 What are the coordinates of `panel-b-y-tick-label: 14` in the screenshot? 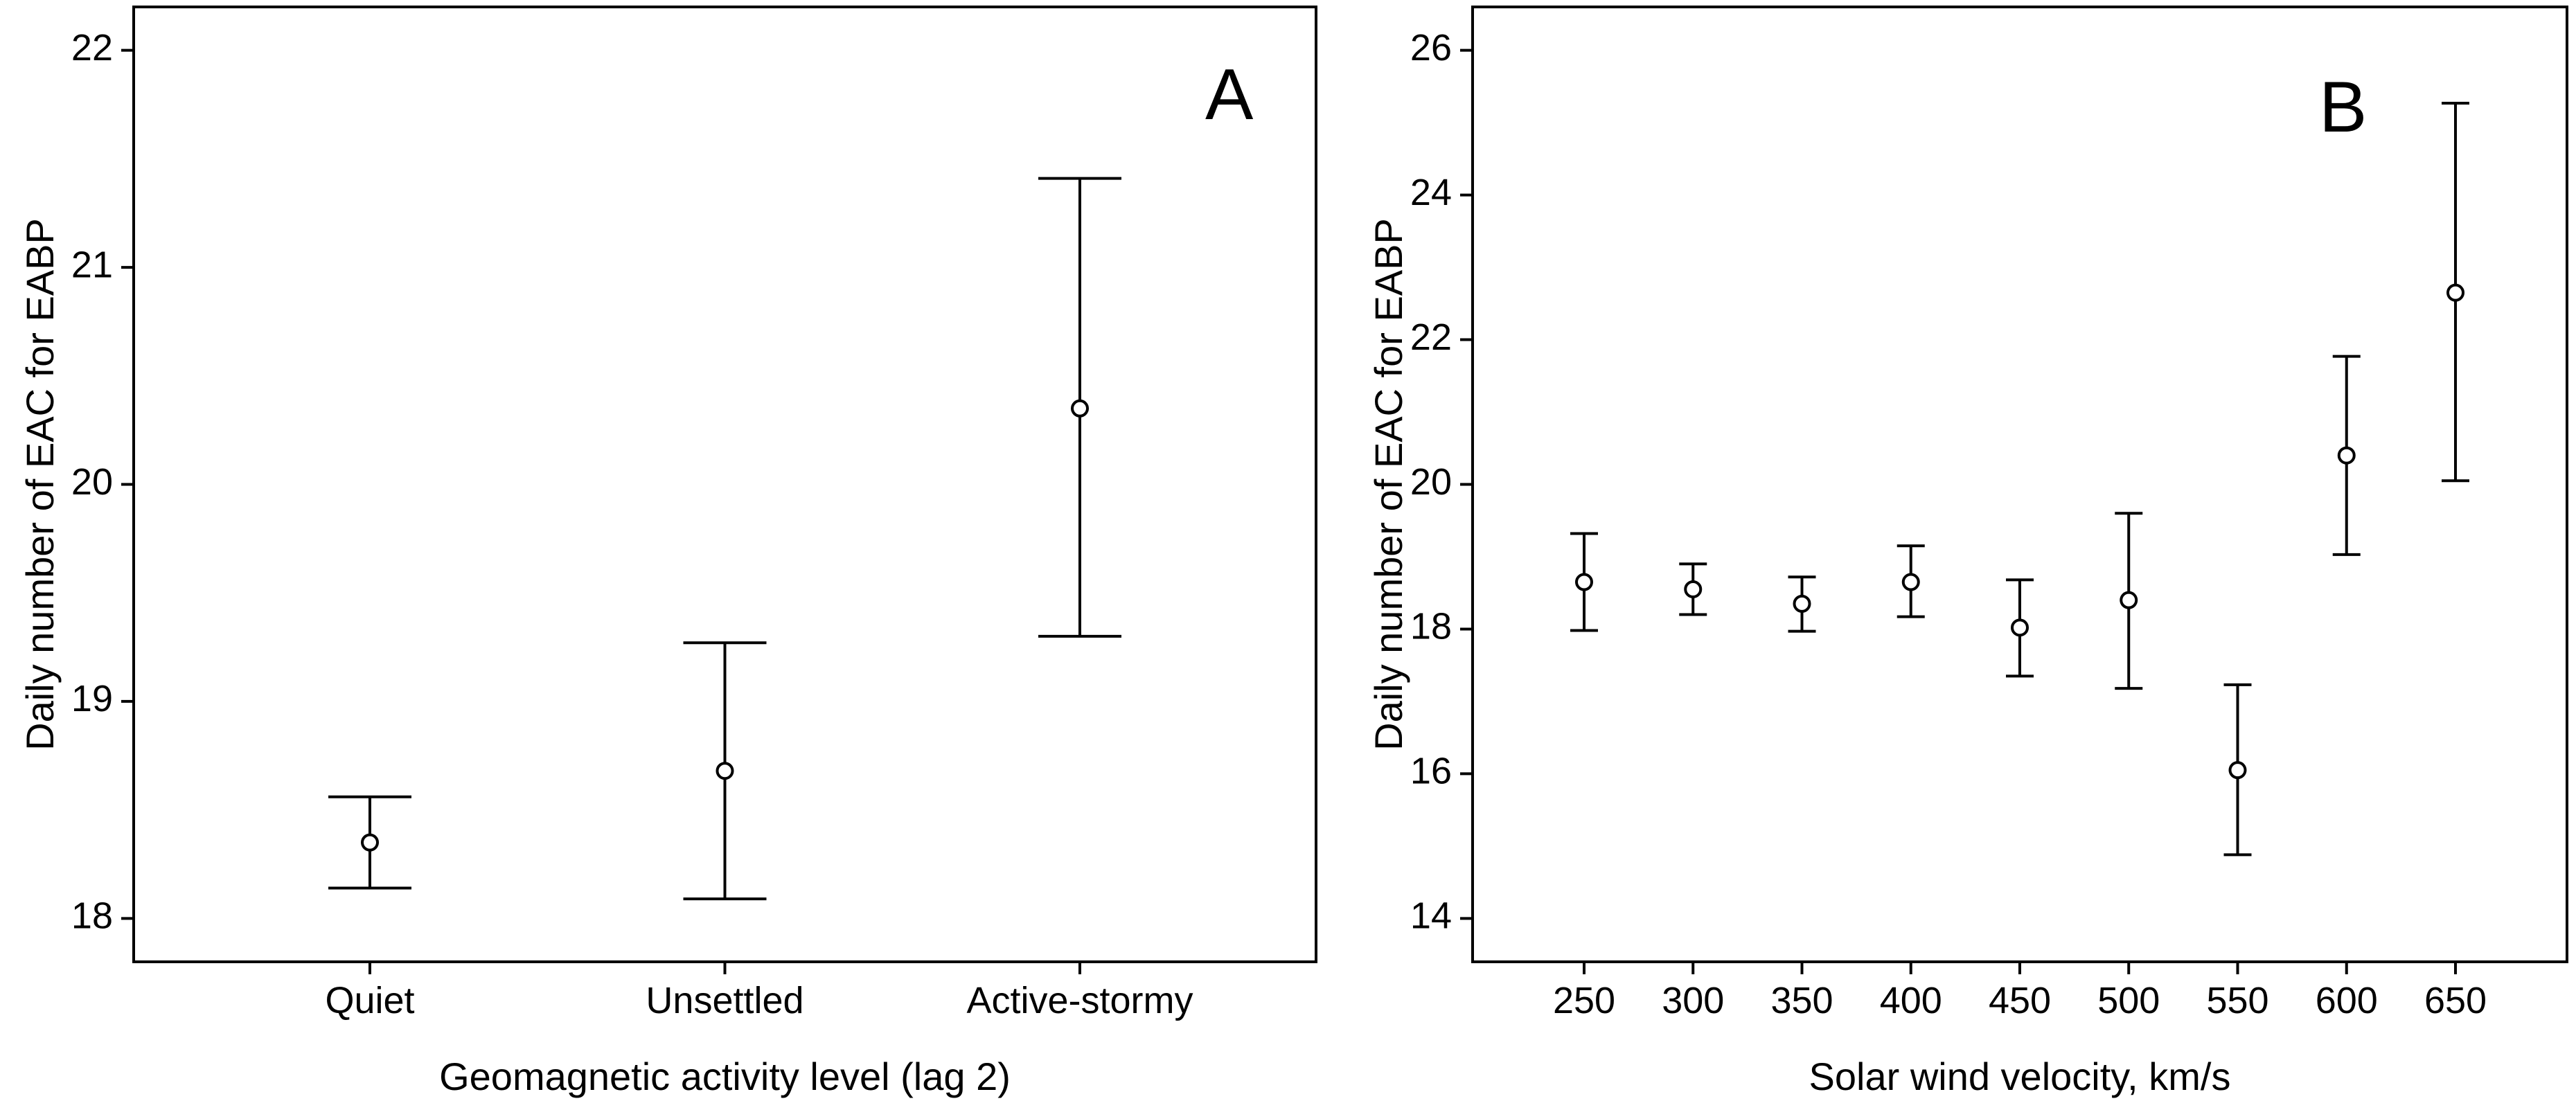 It's located at (1431, 916).